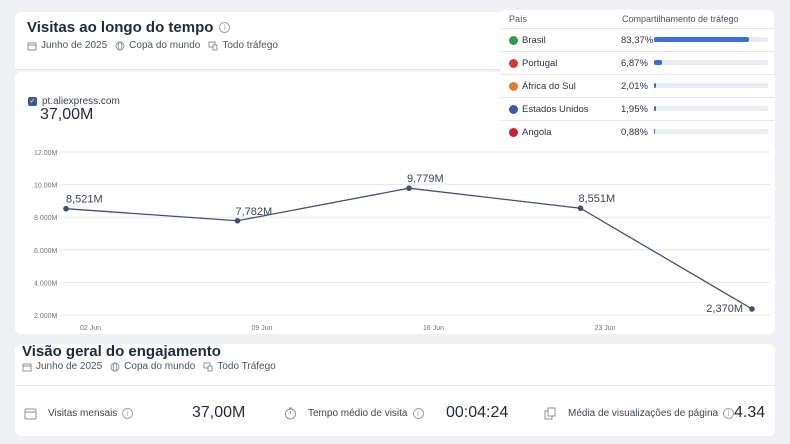  I want to click on metric-pages-per-visit: Média de visualizações de página i 4.34, so click(654, 412).